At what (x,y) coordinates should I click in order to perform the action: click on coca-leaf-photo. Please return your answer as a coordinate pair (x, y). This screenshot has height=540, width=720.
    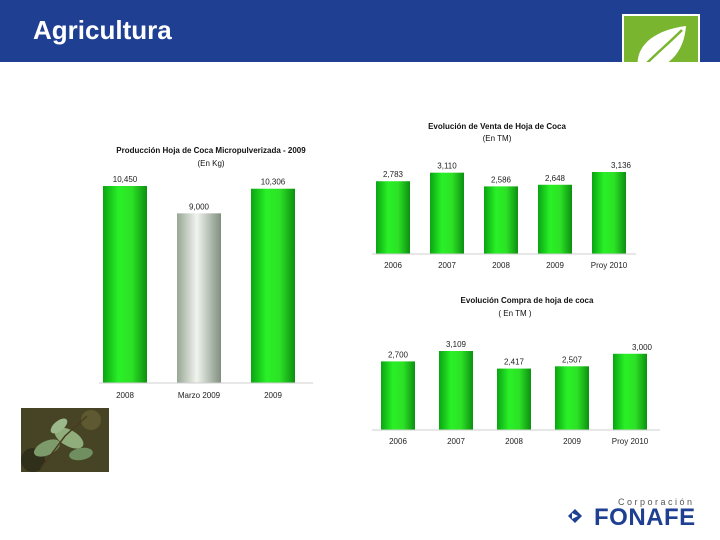
    Looking at the image, I should click on (65, 440).